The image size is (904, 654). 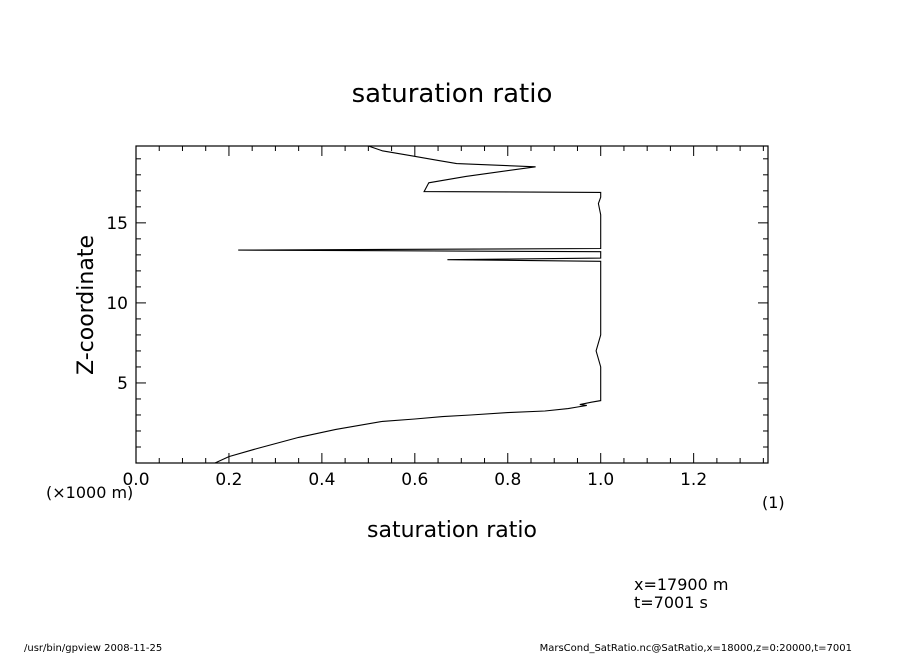 What do you see at coordinates (600, 480) in the screenshot?
I see `x-tick-label: 1.0` at bounding box center [600, 480].